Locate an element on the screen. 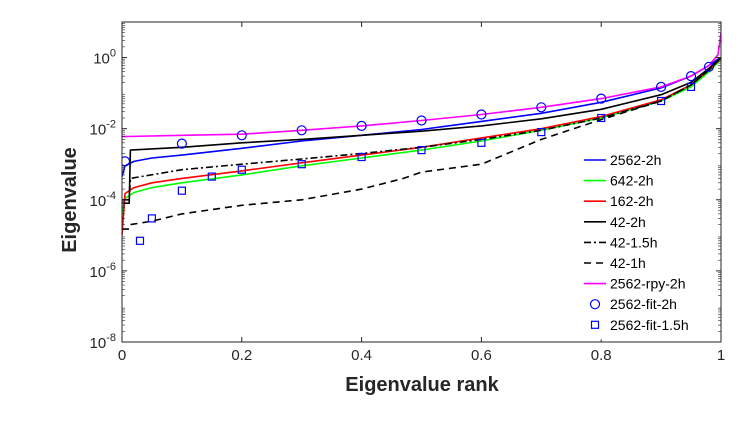 The image size is (747, 421). legend-swatch-2562-fit-1-5h is located at coordinates (595, 324).